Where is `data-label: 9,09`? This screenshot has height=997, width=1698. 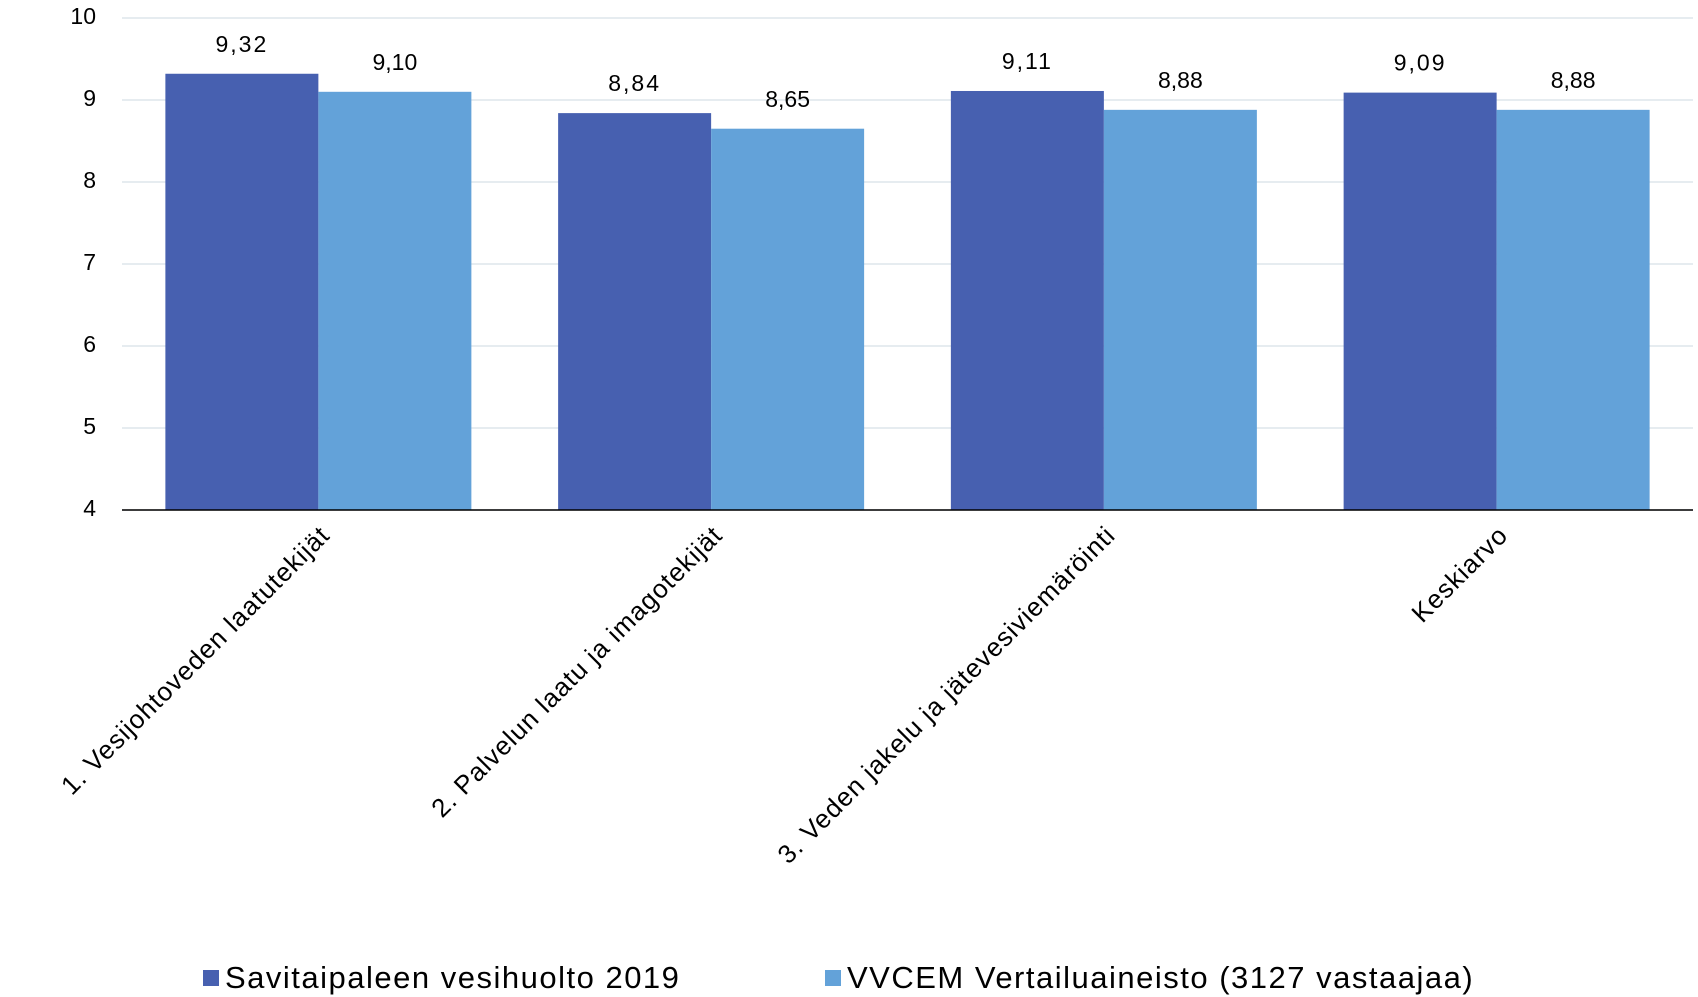 data-label: 9,09 is located at coordinates (1420, 63).